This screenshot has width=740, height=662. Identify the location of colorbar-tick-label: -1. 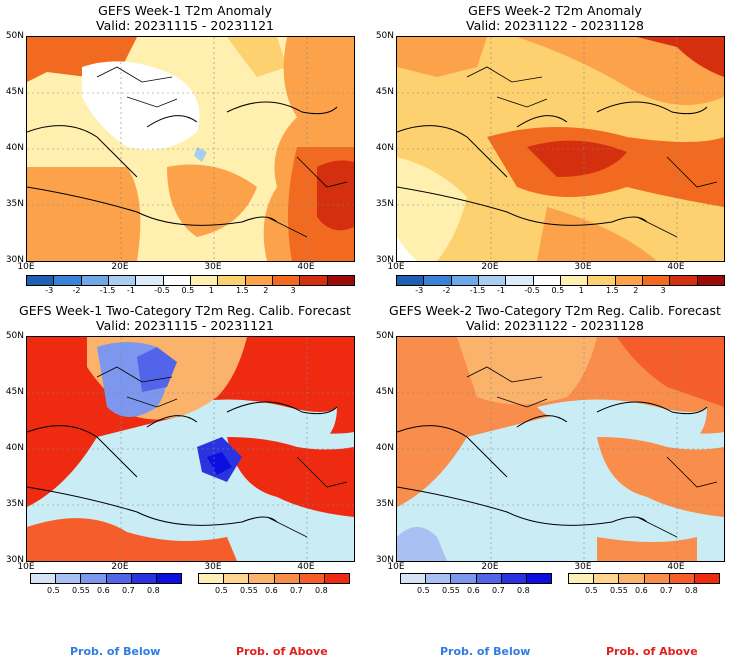
(131, 290).